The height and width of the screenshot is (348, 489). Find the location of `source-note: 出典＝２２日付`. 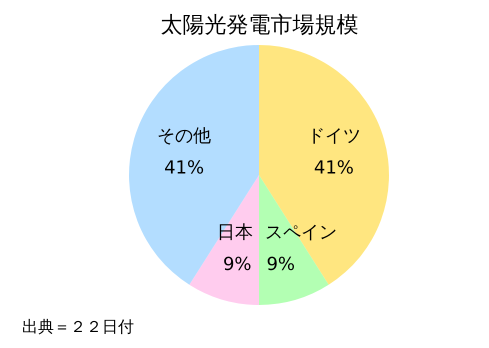

source-note: 出典＝２２日付 is located at coordinates (78, 326).